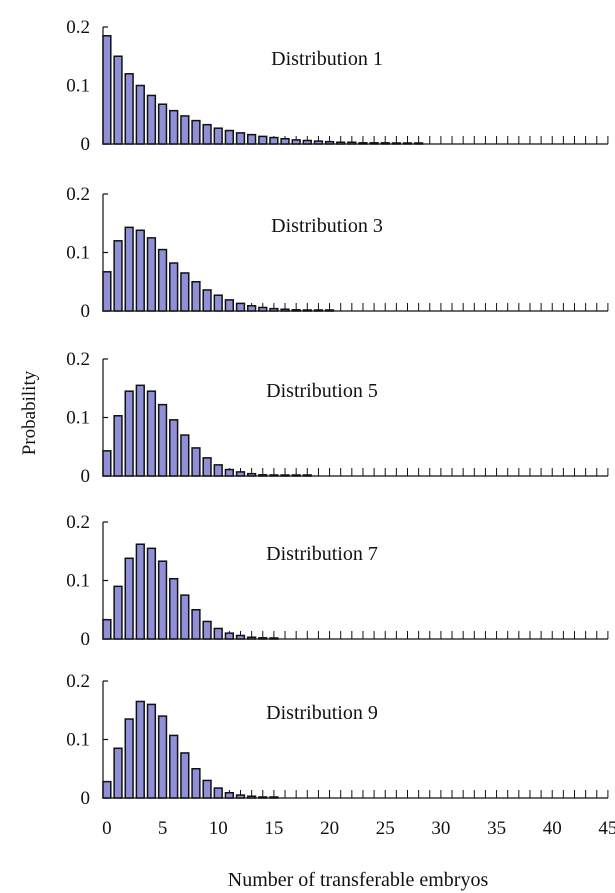 This screenshot has height=893, width=615. Describe the element at coordinates (322, 554) in the screenshot. I see `panel-title: Distribution 7` at that location.